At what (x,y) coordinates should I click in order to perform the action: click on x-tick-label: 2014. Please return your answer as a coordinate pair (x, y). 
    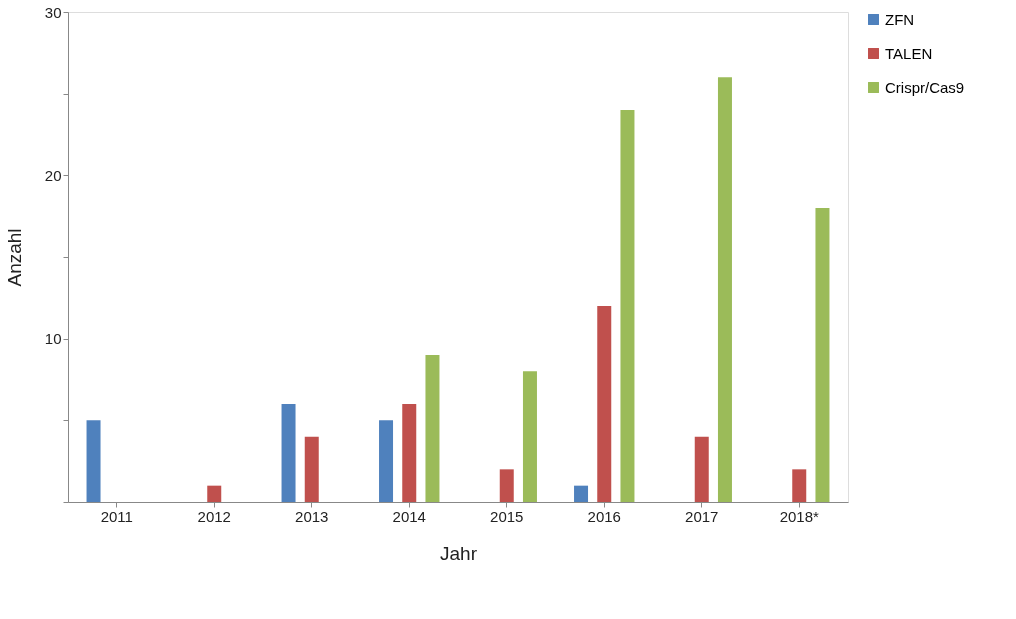
    Looking at the image, I should click on (409, 516).